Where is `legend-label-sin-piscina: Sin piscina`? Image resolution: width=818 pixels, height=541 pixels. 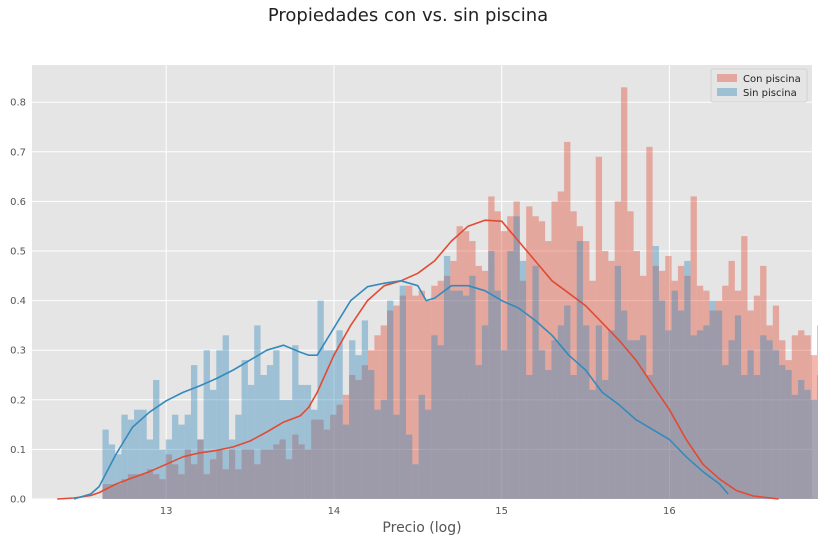 legend-label-sin-piscina: Sin piscina is located at coordinates (770, 93).